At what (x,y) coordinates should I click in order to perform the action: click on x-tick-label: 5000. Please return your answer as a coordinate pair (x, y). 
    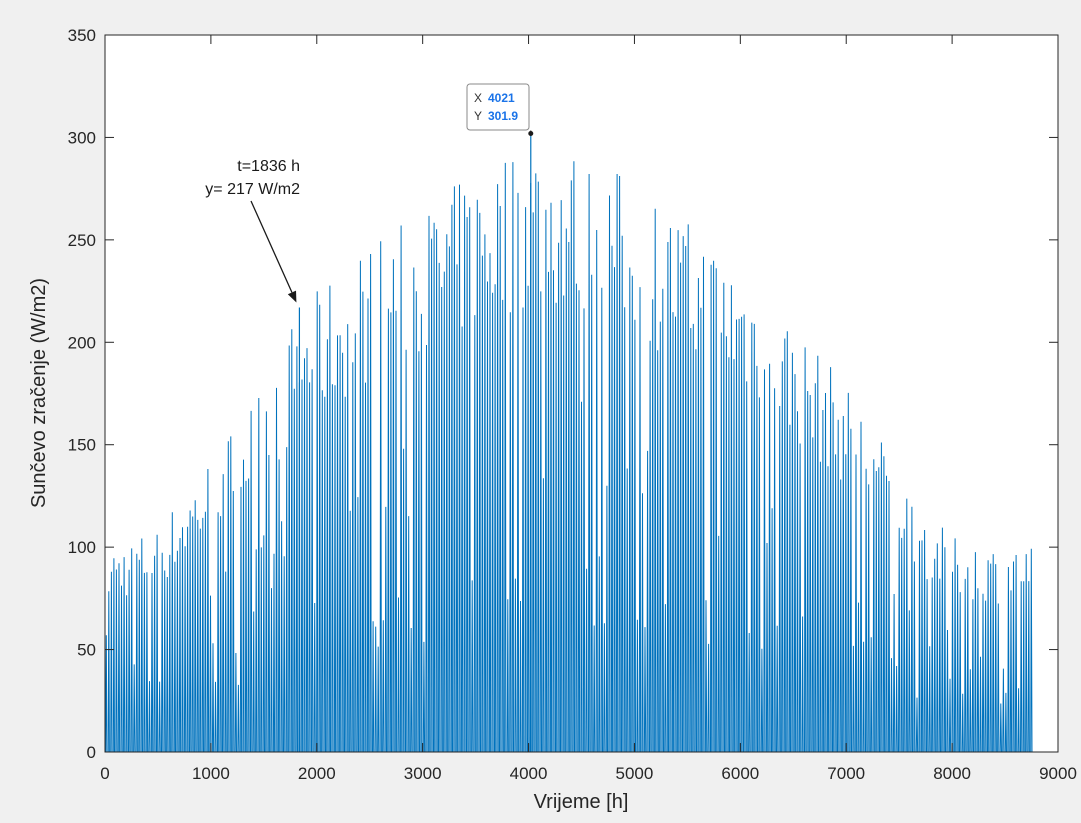
    Looking at the image, I should click on (635, 773).